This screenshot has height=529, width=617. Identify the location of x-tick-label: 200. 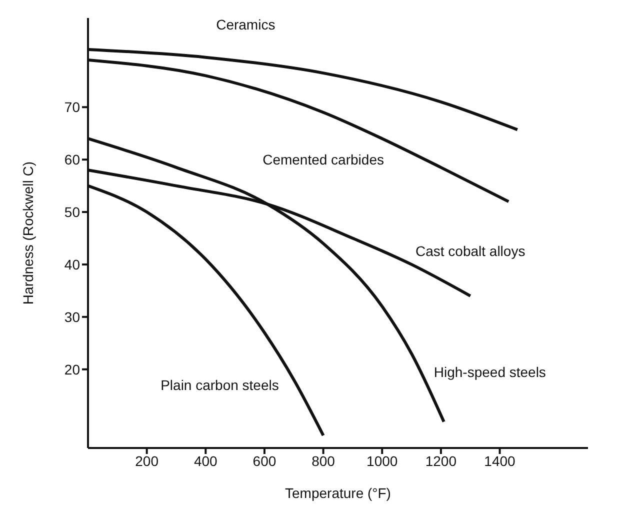
(147, 460).